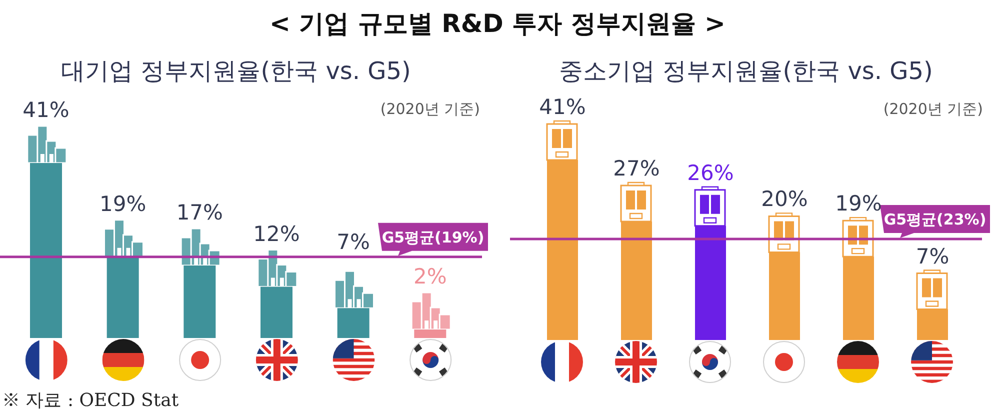 The width and height of the screenshot is (995, 418). Describe the element at coordinates (433, 237) in the screenshot. I see `ref-line-label: G5평균(19%)` at that location.